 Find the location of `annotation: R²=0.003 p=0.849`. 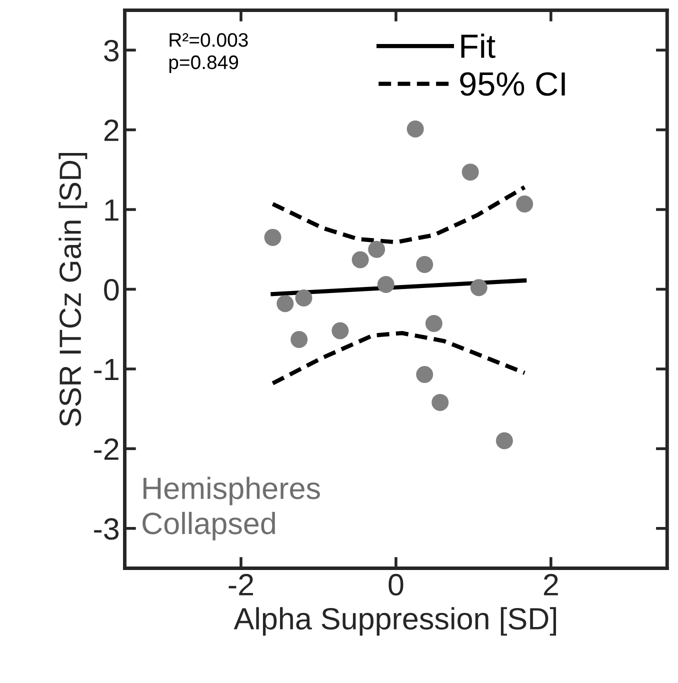

annotation: R²=0.003 p=0.849 is located at coordinates (208, 53).